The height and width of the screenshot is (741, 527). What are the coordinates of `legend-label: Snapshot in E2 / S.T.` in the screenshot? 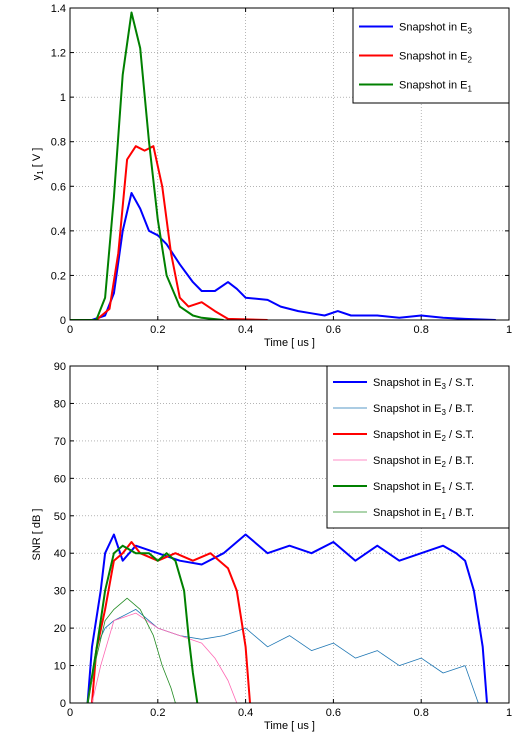 It's located at (423, 436).